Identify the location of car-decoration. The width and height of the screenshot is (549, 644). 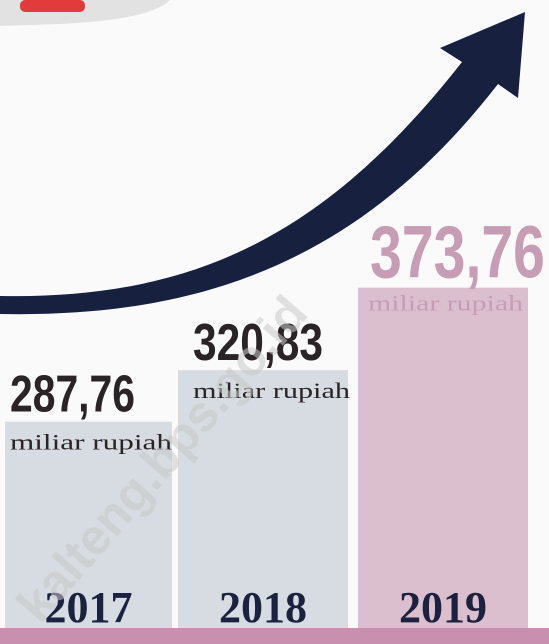
(52, 6).